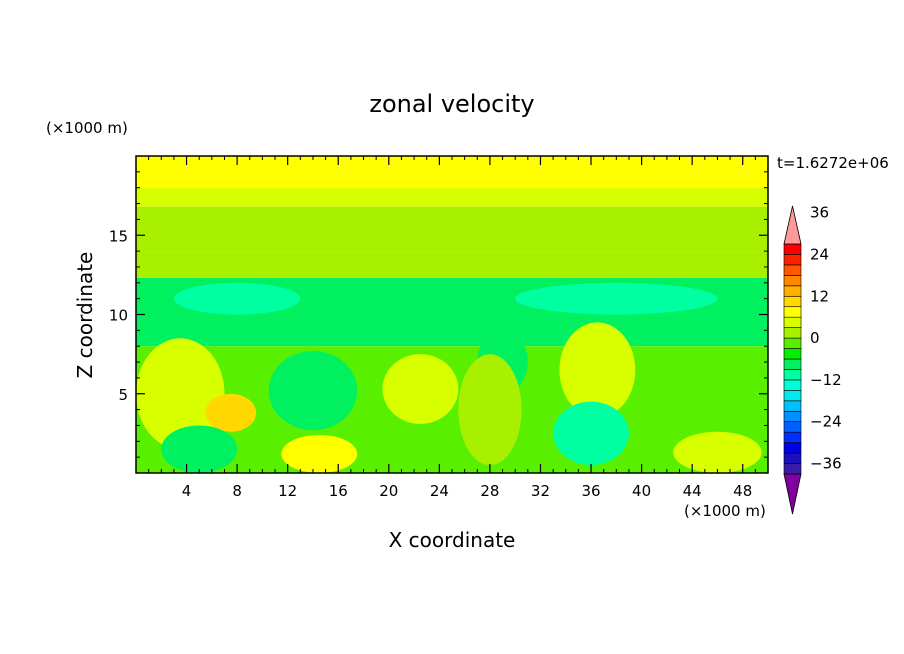  What do you see at coordinates (87, 128) in the screenshot?
I see `y-unit-label: (×1000 m)` at bounding box center [87, 128].